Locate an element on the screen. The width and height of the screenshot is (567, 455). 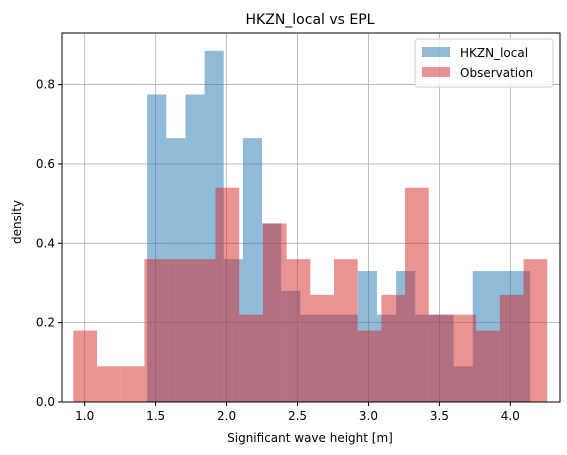
legend-label-hkzn-local: HKZN_local is located at coordinates (494, 53).